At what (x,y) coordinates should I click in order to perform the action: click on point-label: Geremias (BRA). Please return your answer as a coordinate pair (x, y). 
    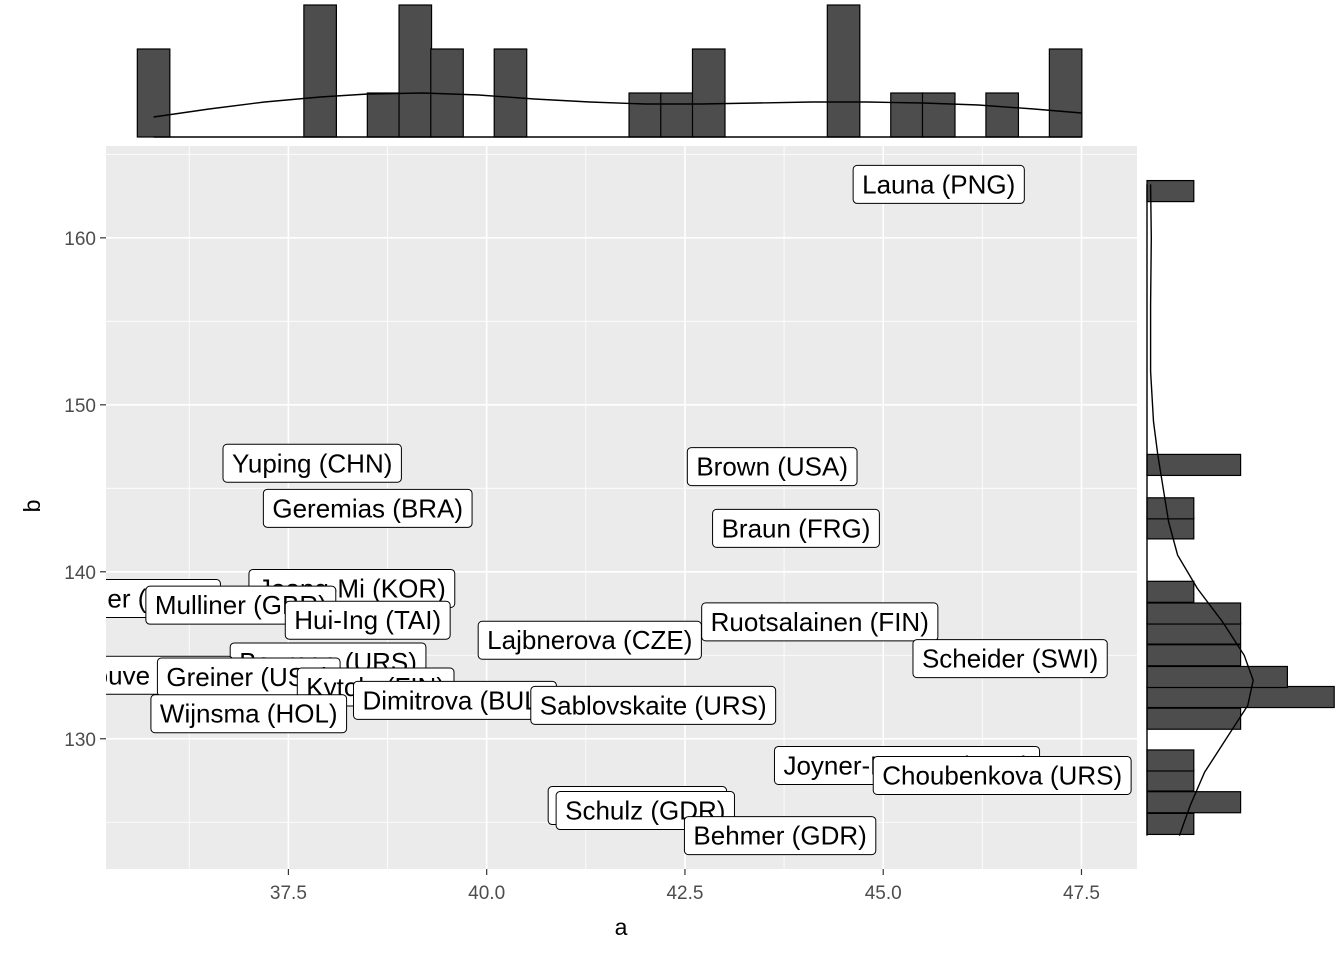
    Looking at the image, I should click on (367, 508).